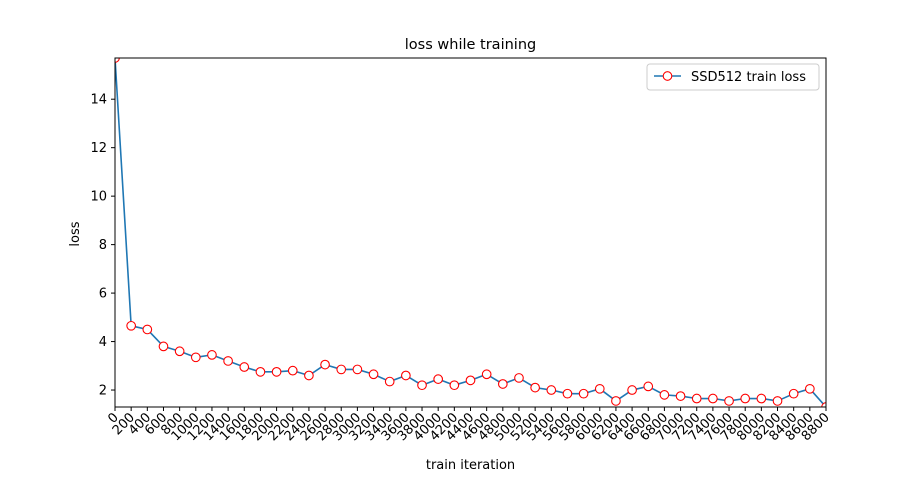  I want to click on legend-marker-swatch, so click(667, 76).